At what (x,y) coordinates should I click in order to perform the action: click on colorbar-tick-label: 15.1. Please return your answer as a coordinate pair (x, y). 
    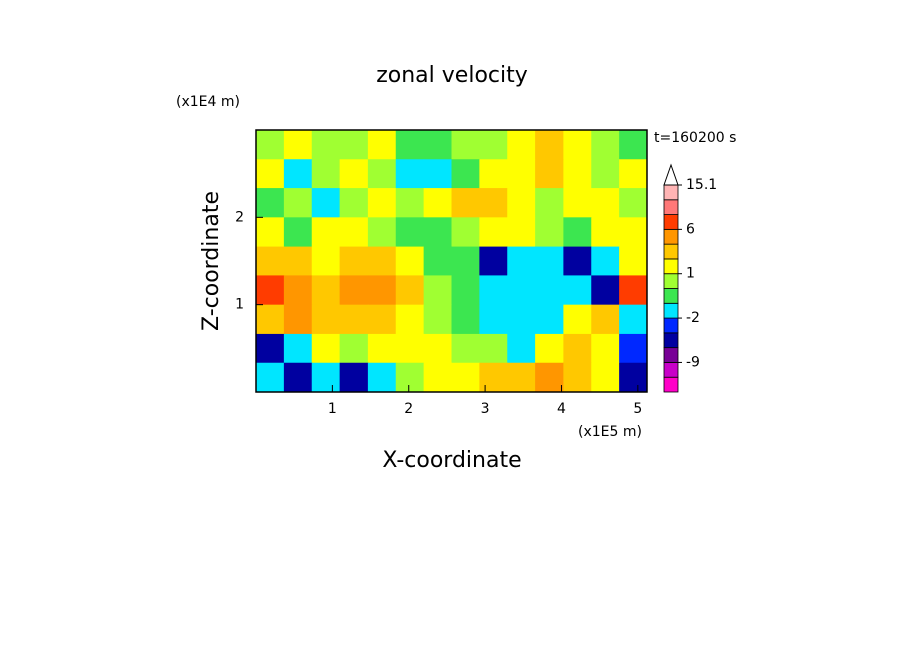
    Looking at the image, I should click on (701, 185).